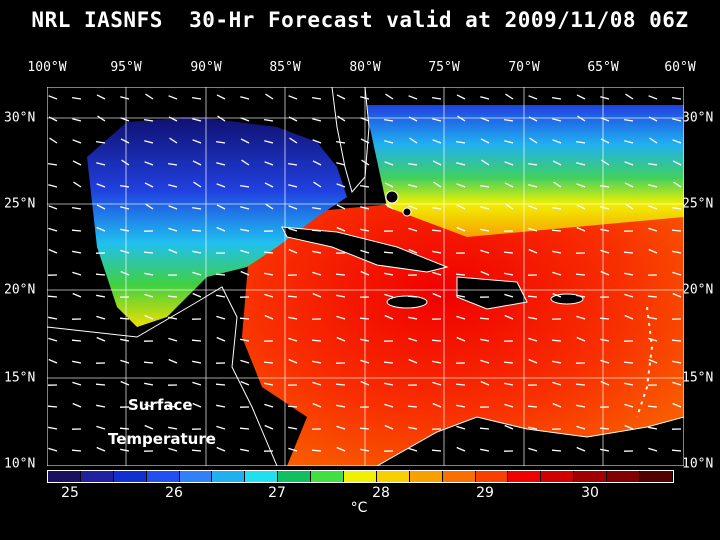 This screenshot has height=540, width=720. Describe the element at coordinates (277, 493) in the screenshot. I see `colorbar-tick: 27` at that location.